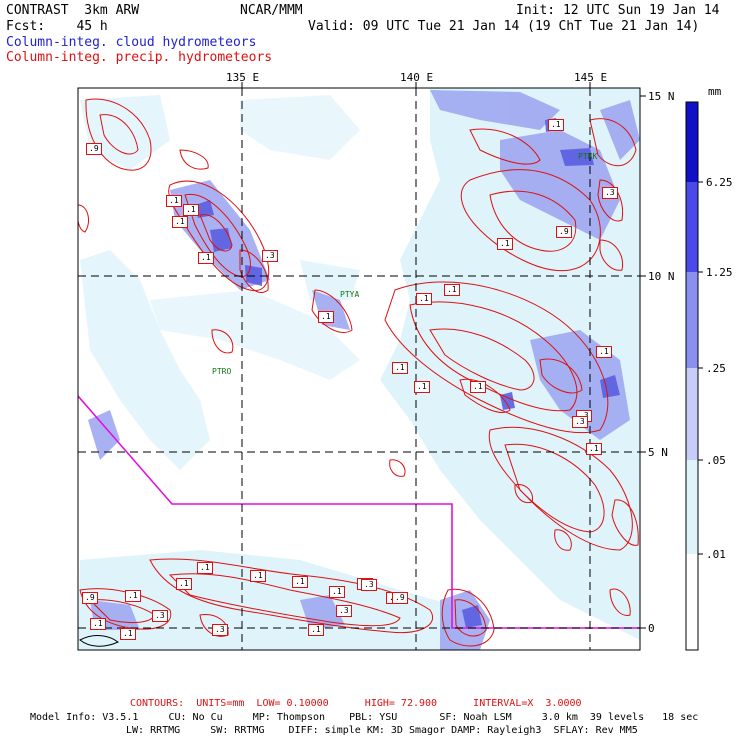 This screenshot has width=740, height=740. I want to click on colorbar-level-005: .05, so click(716, 460).